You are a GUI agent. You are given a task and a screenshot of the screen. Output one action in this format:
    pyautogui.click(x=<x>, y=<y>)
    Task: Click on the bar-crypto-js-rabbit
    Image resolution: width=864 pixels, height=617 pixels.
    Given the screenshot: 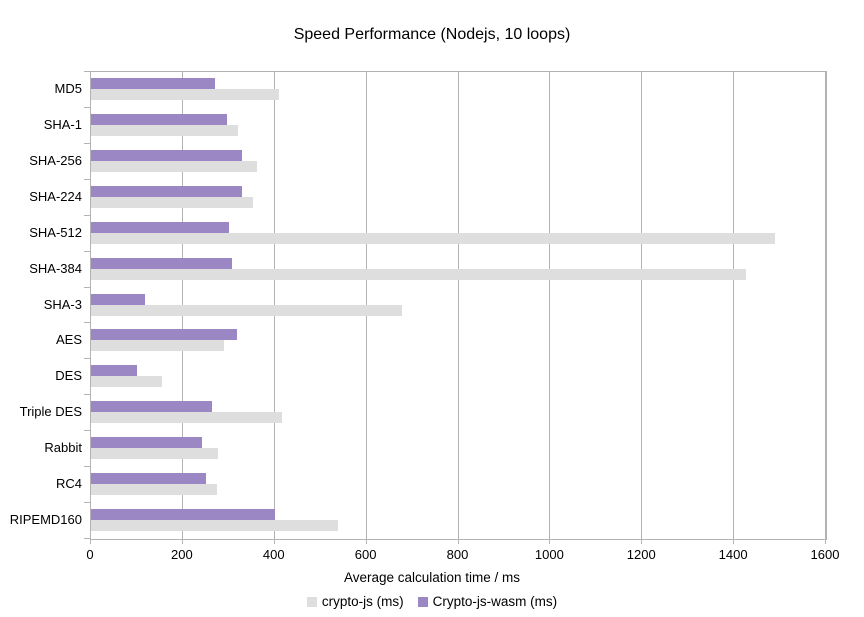 What is the action you would take?
    pyautogui.click(x=154, y=453)
    